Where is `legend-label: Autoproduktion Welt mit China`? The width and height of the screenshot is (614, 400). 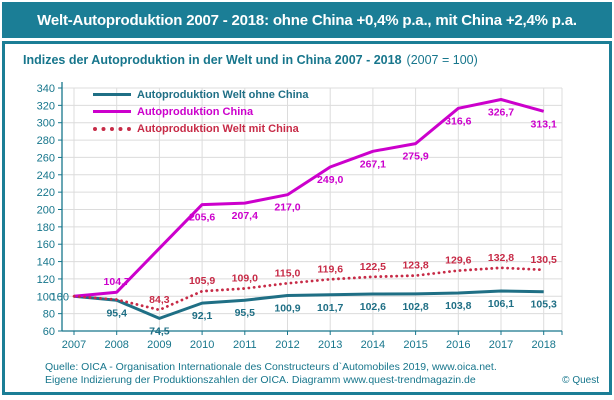
legend-label: Autoproduktion Welt mit China is located at coordinates (218, 128).